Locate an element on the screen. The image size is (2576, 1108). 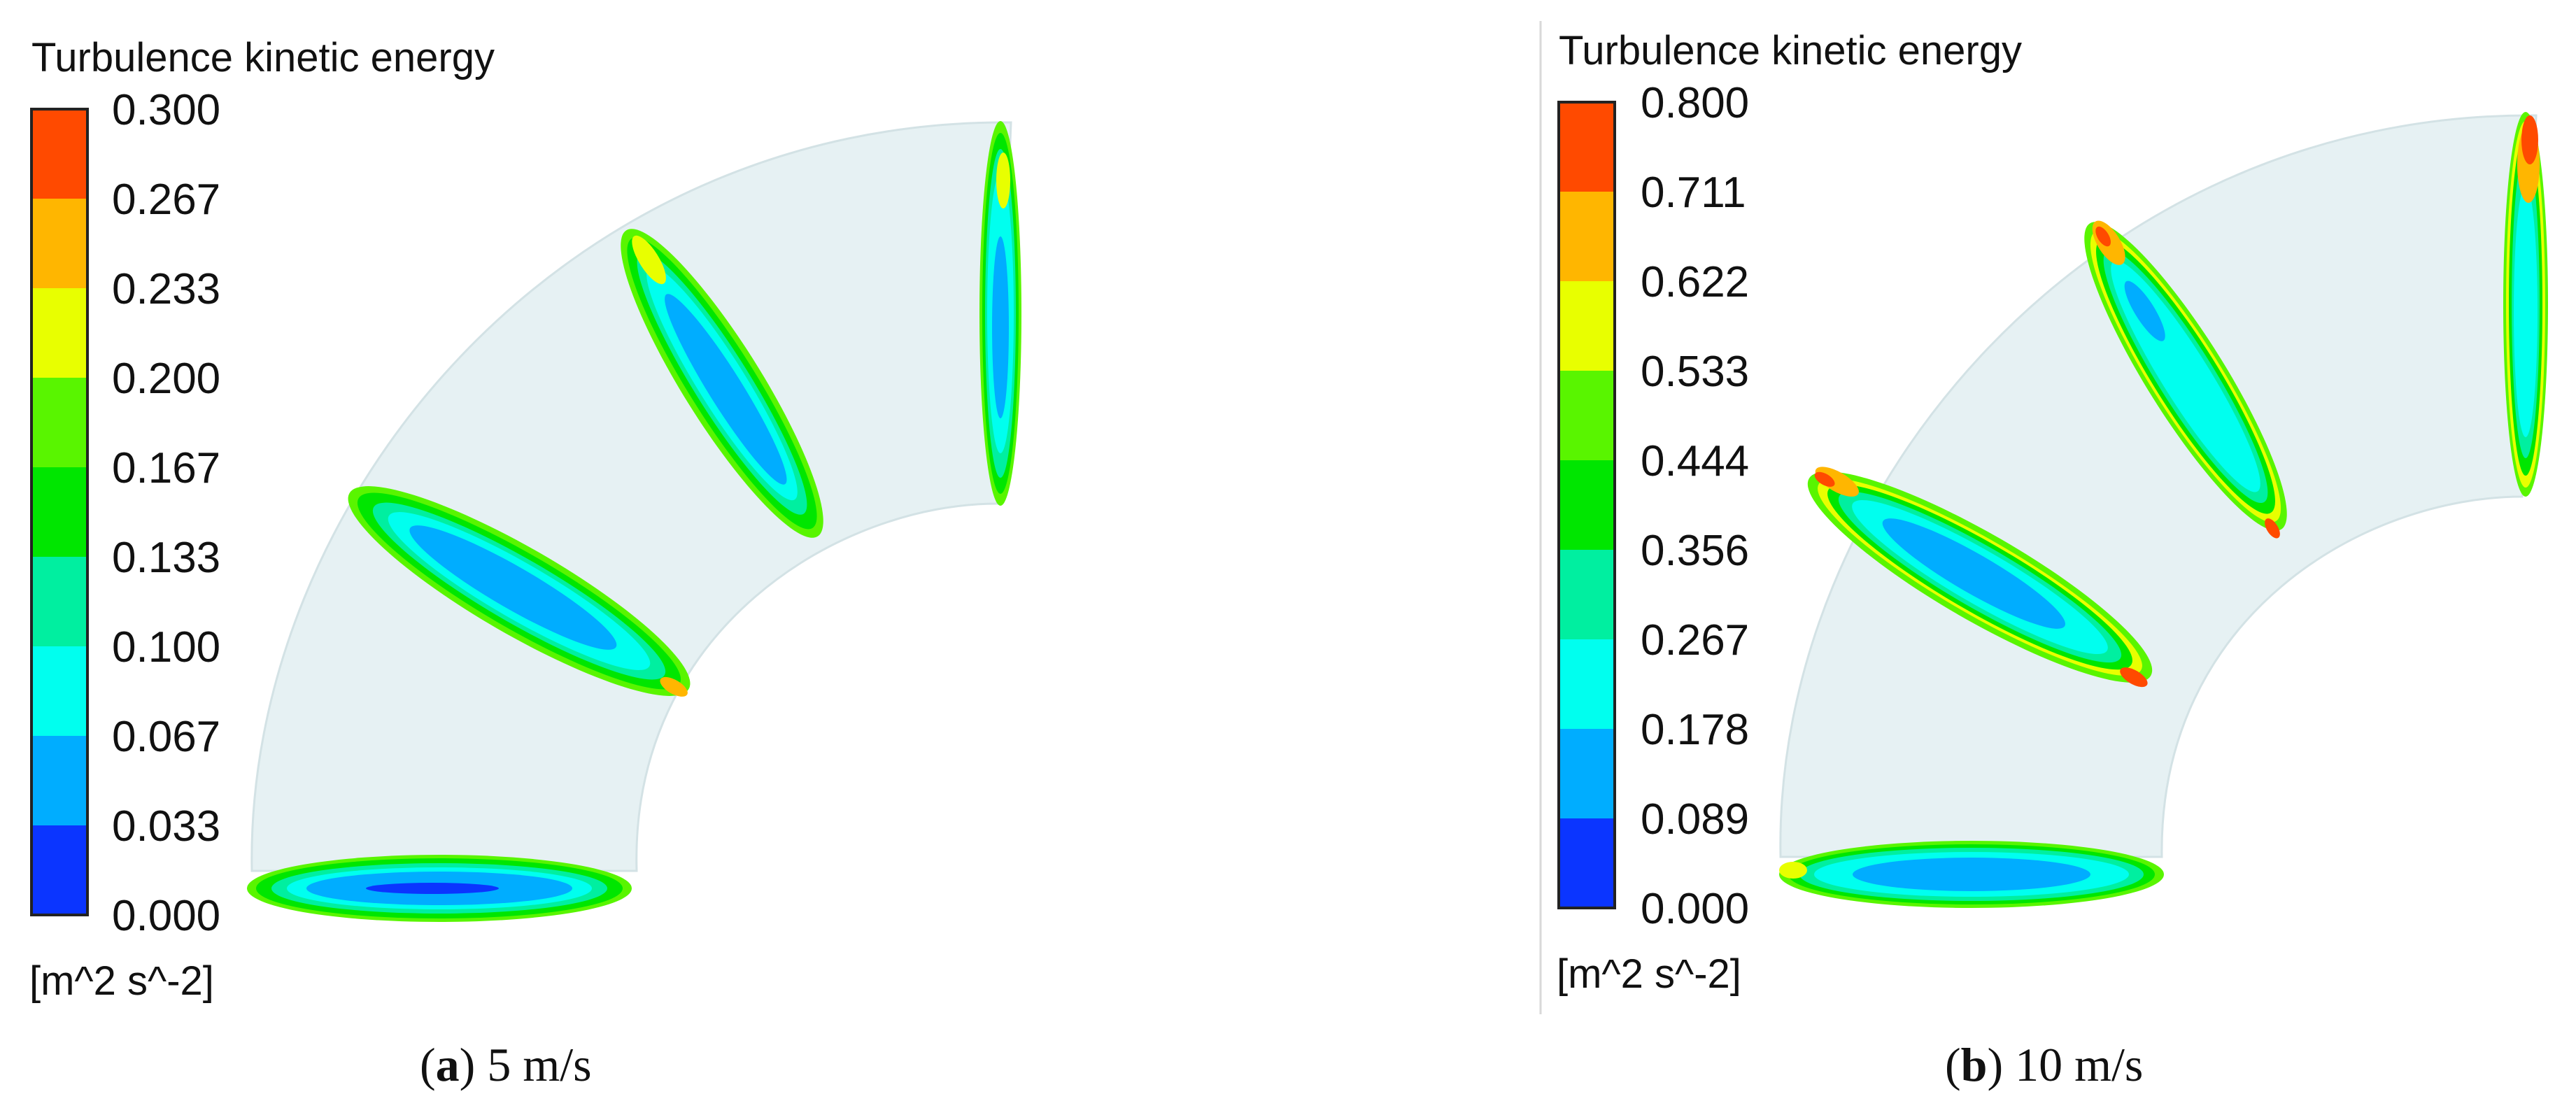
tick-label: 0.067 is located at coordinates (166, 737).